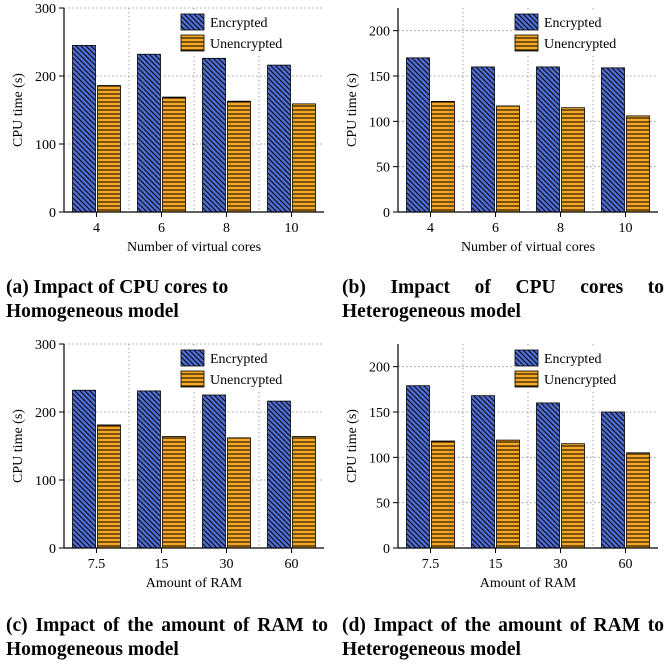  I want to click on x-tick-label: 4, so click(96, 228).